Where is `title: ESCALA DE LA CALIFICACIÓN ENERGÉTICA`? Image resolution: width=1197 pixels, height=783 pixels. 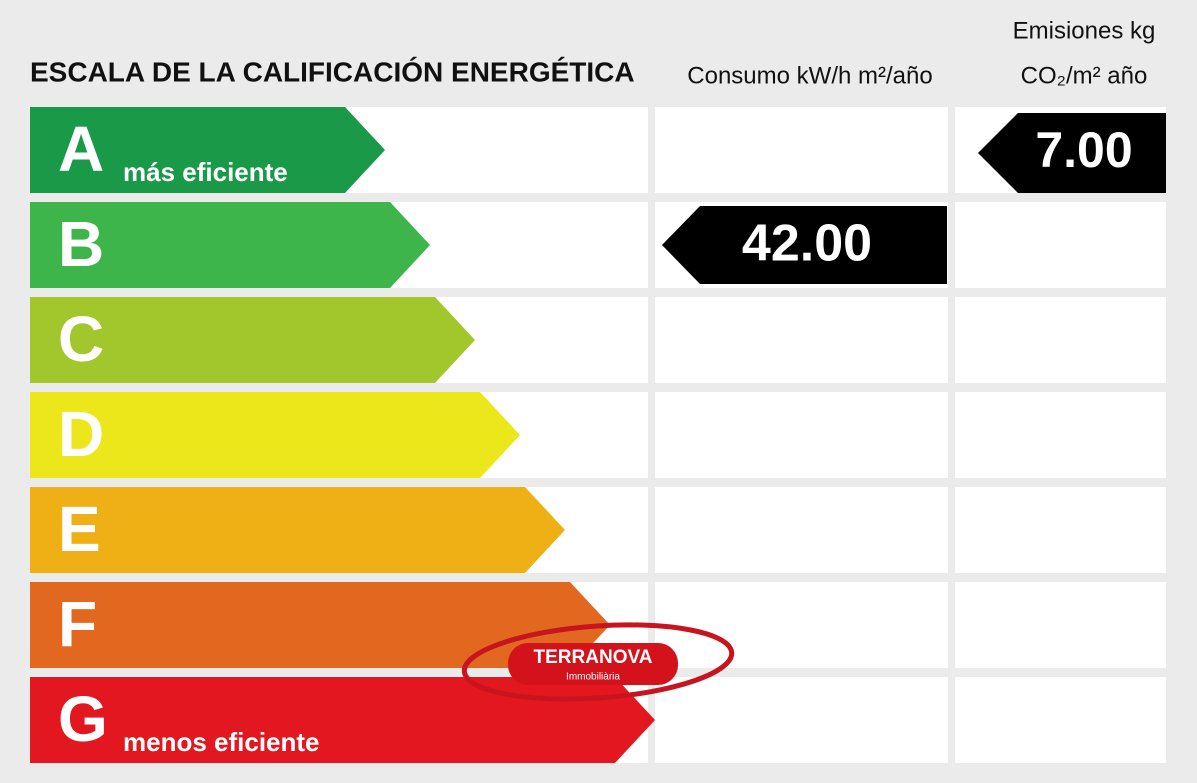 title: ESCALA DE LA CALIFICACIÓN ENERGÉTICA is located at coordinates (332, 71).